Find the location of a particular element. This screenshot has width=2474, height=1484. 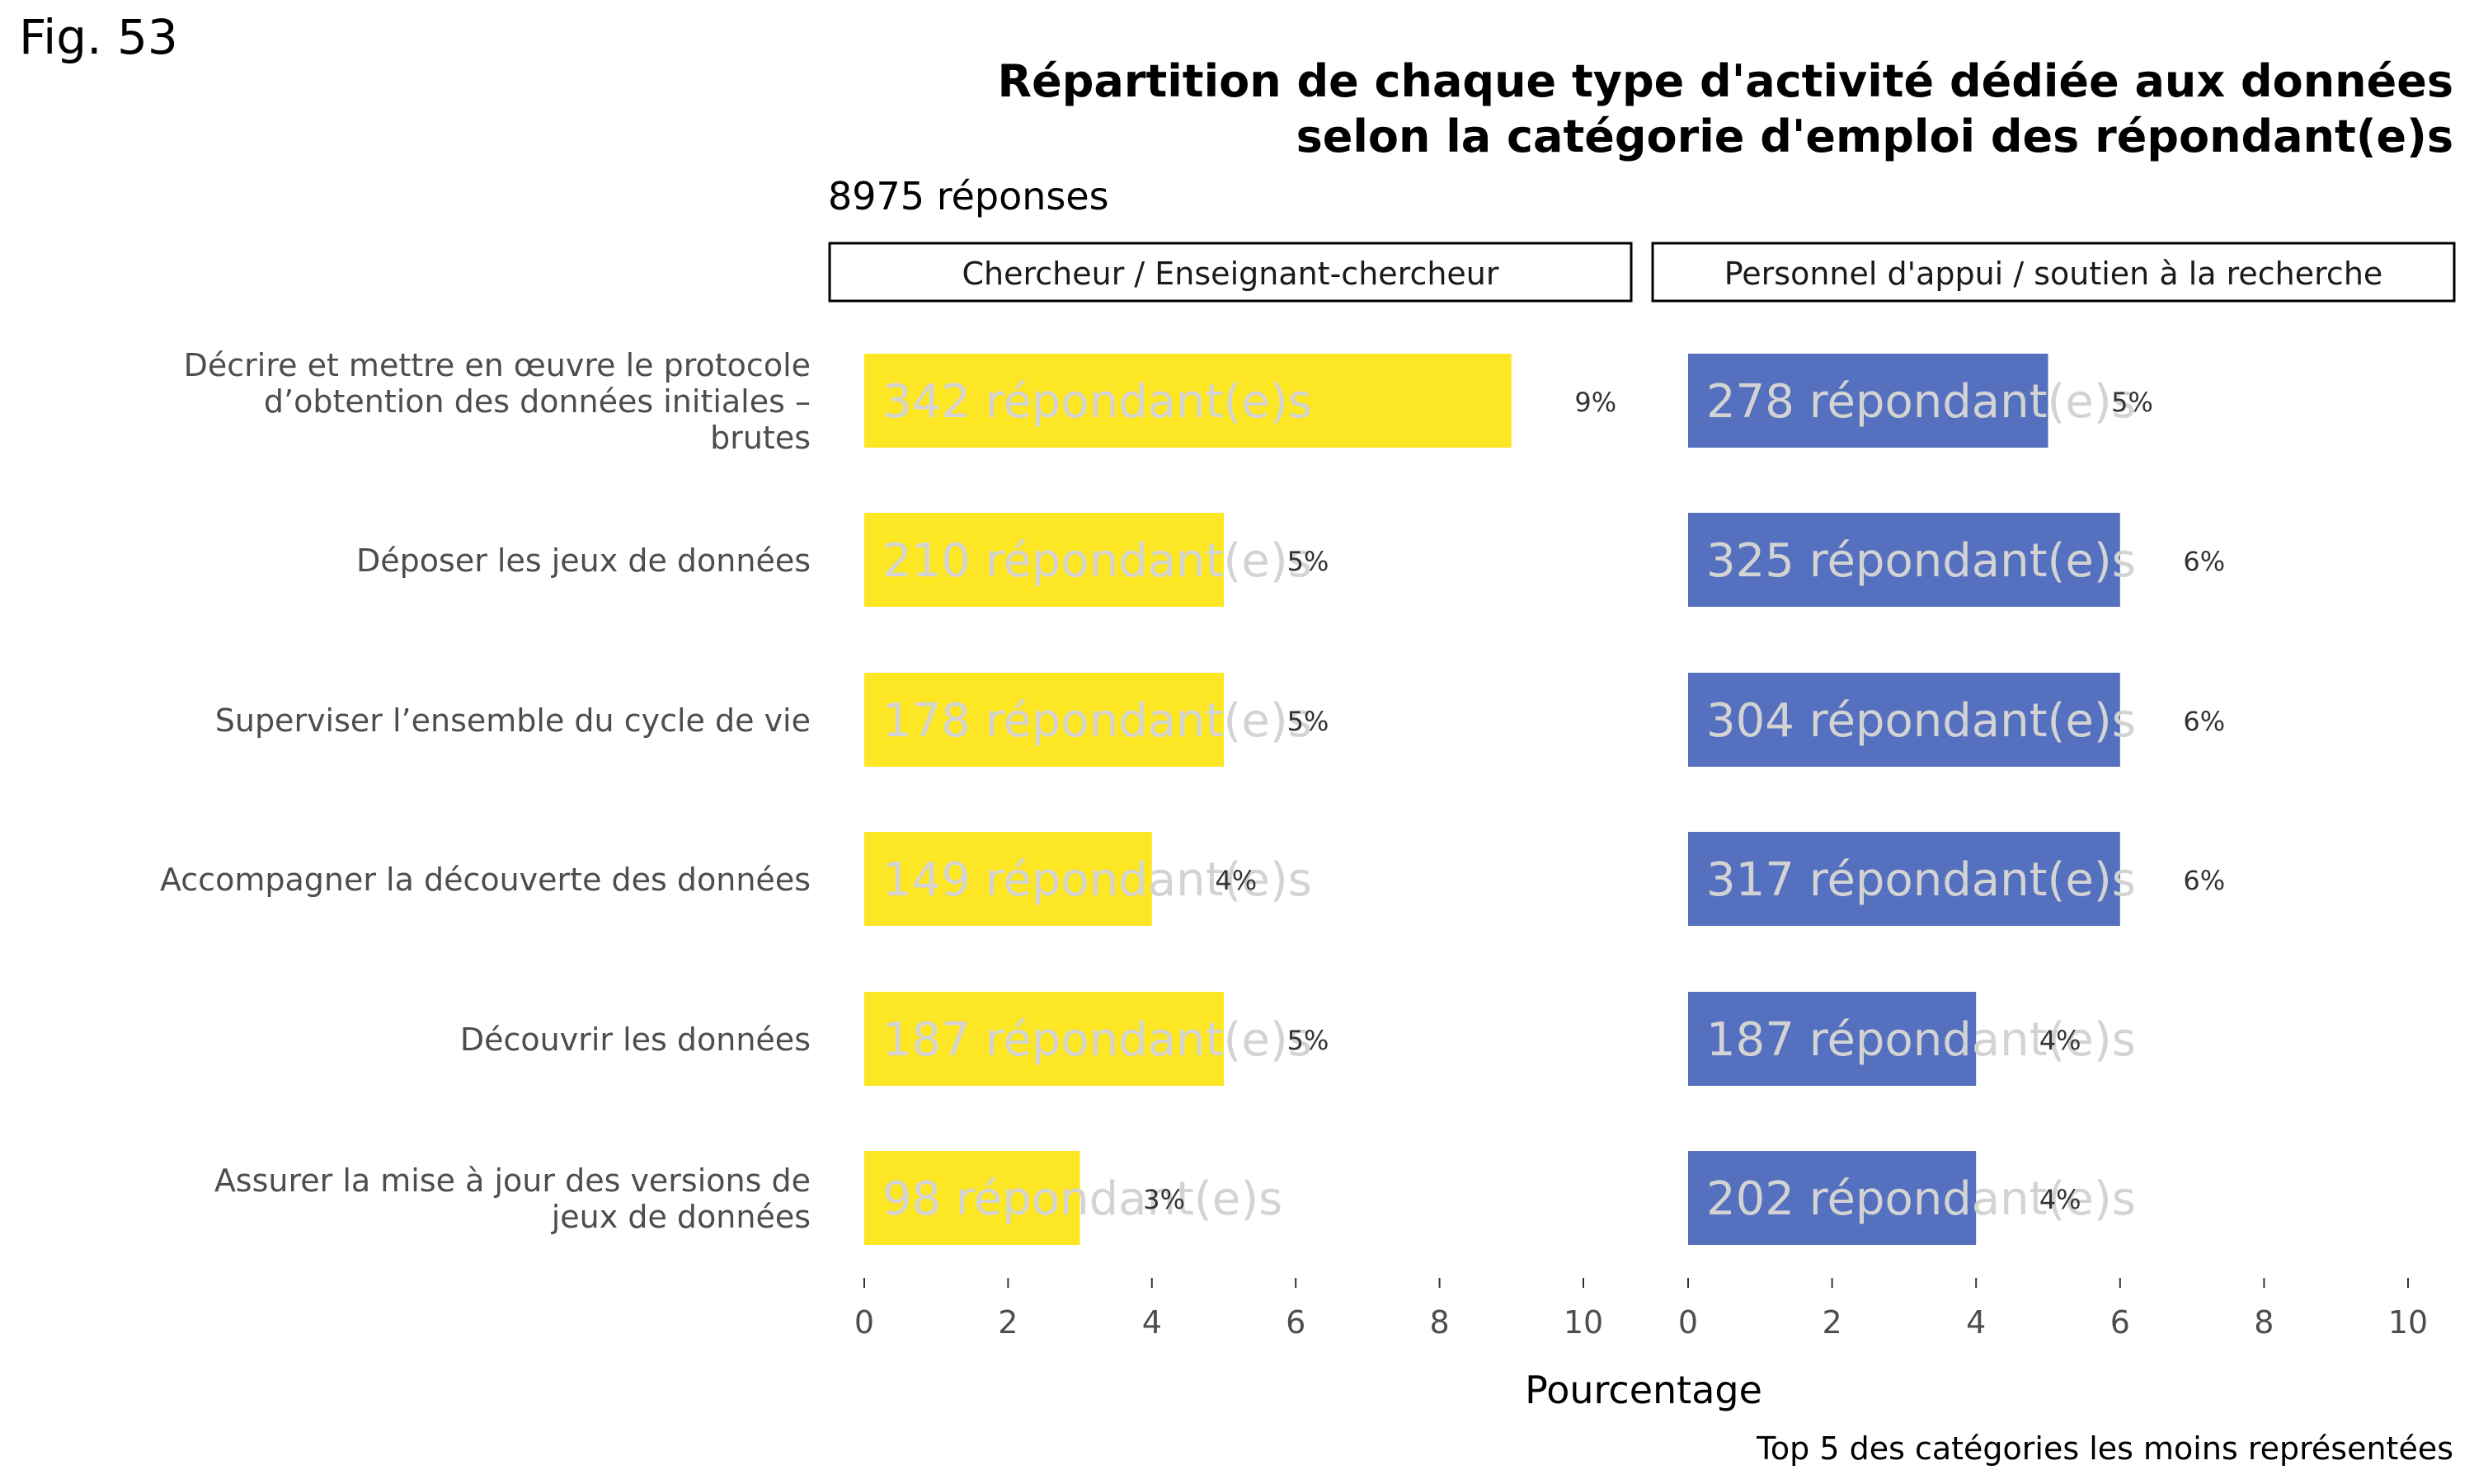

count-label: 178 répondant(e)s is located at coordinates (1097, 721).